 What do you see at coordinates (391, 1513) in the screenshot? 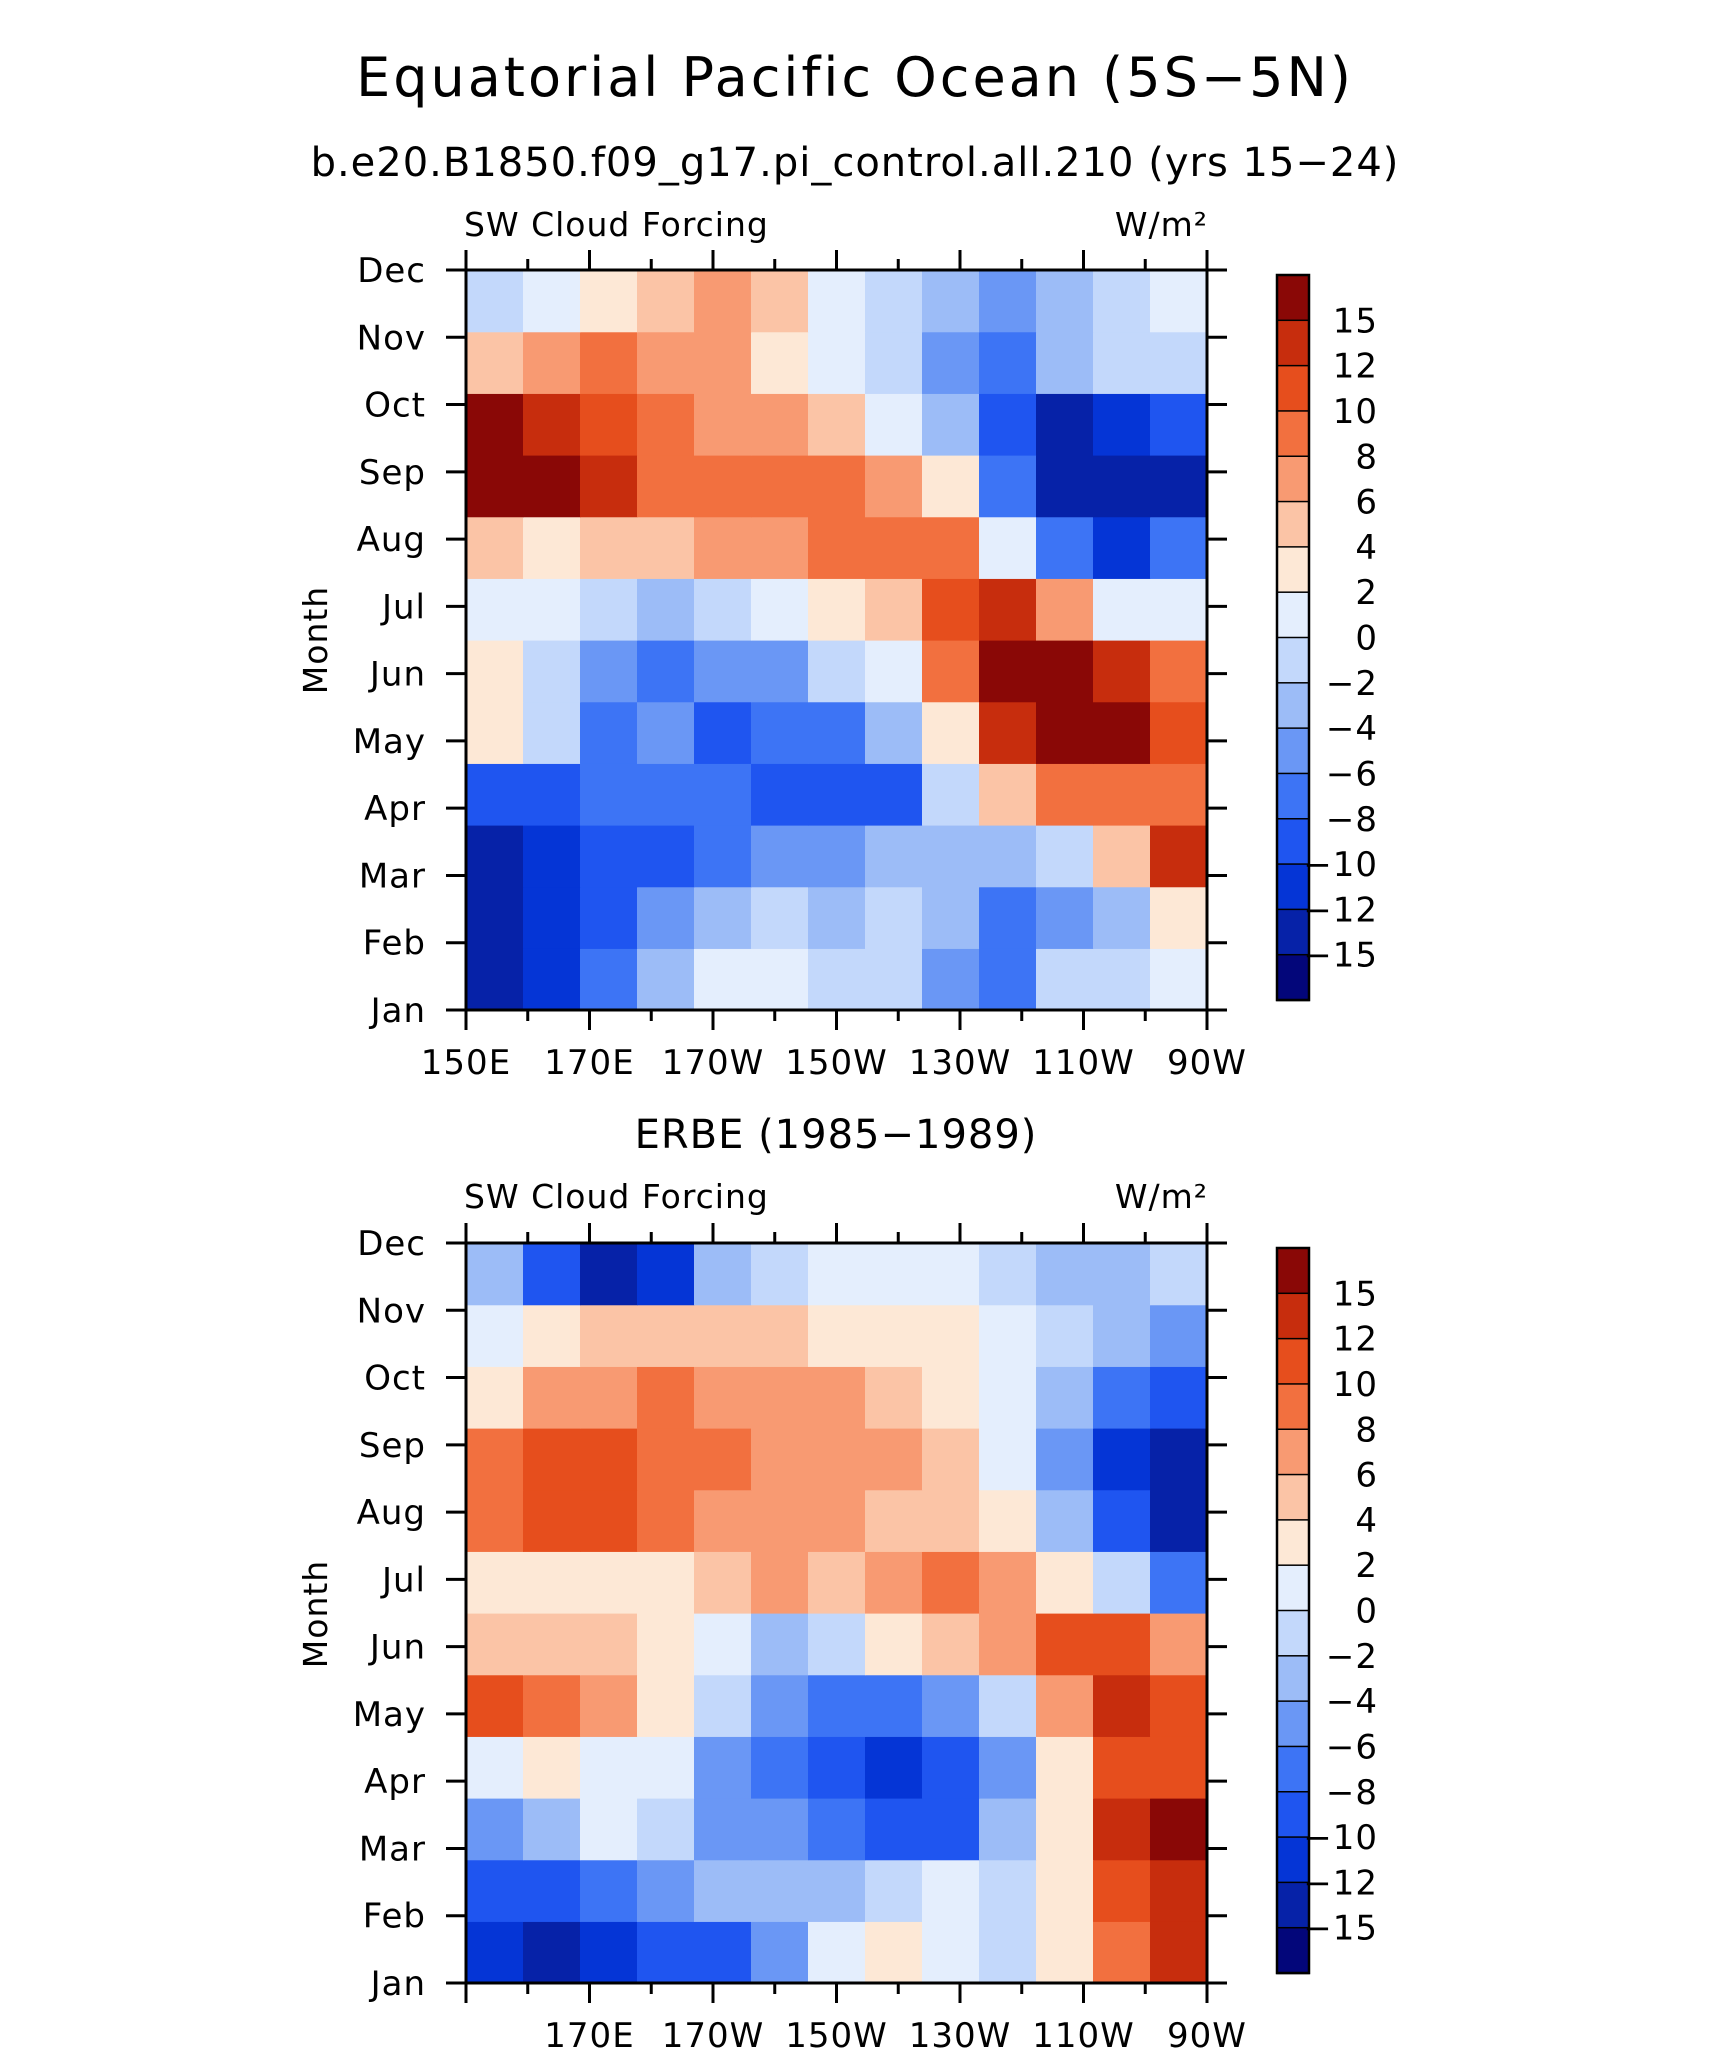
I see `y-tick-label: Aug` at bounding box center [391, 1513].